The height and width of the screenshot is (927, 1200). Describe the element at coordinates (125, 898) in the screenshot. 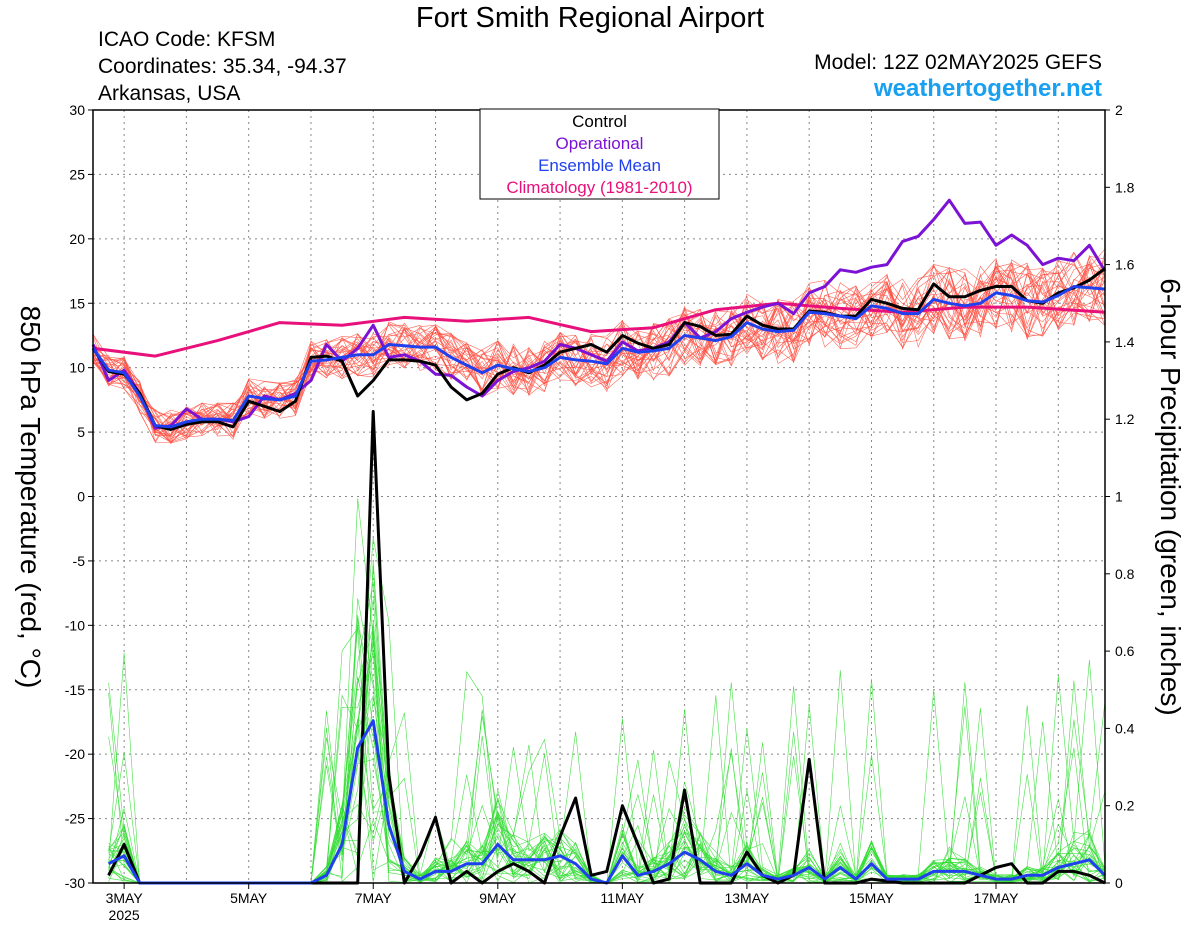

I see `x-tick-label: 3MAY` at that location.